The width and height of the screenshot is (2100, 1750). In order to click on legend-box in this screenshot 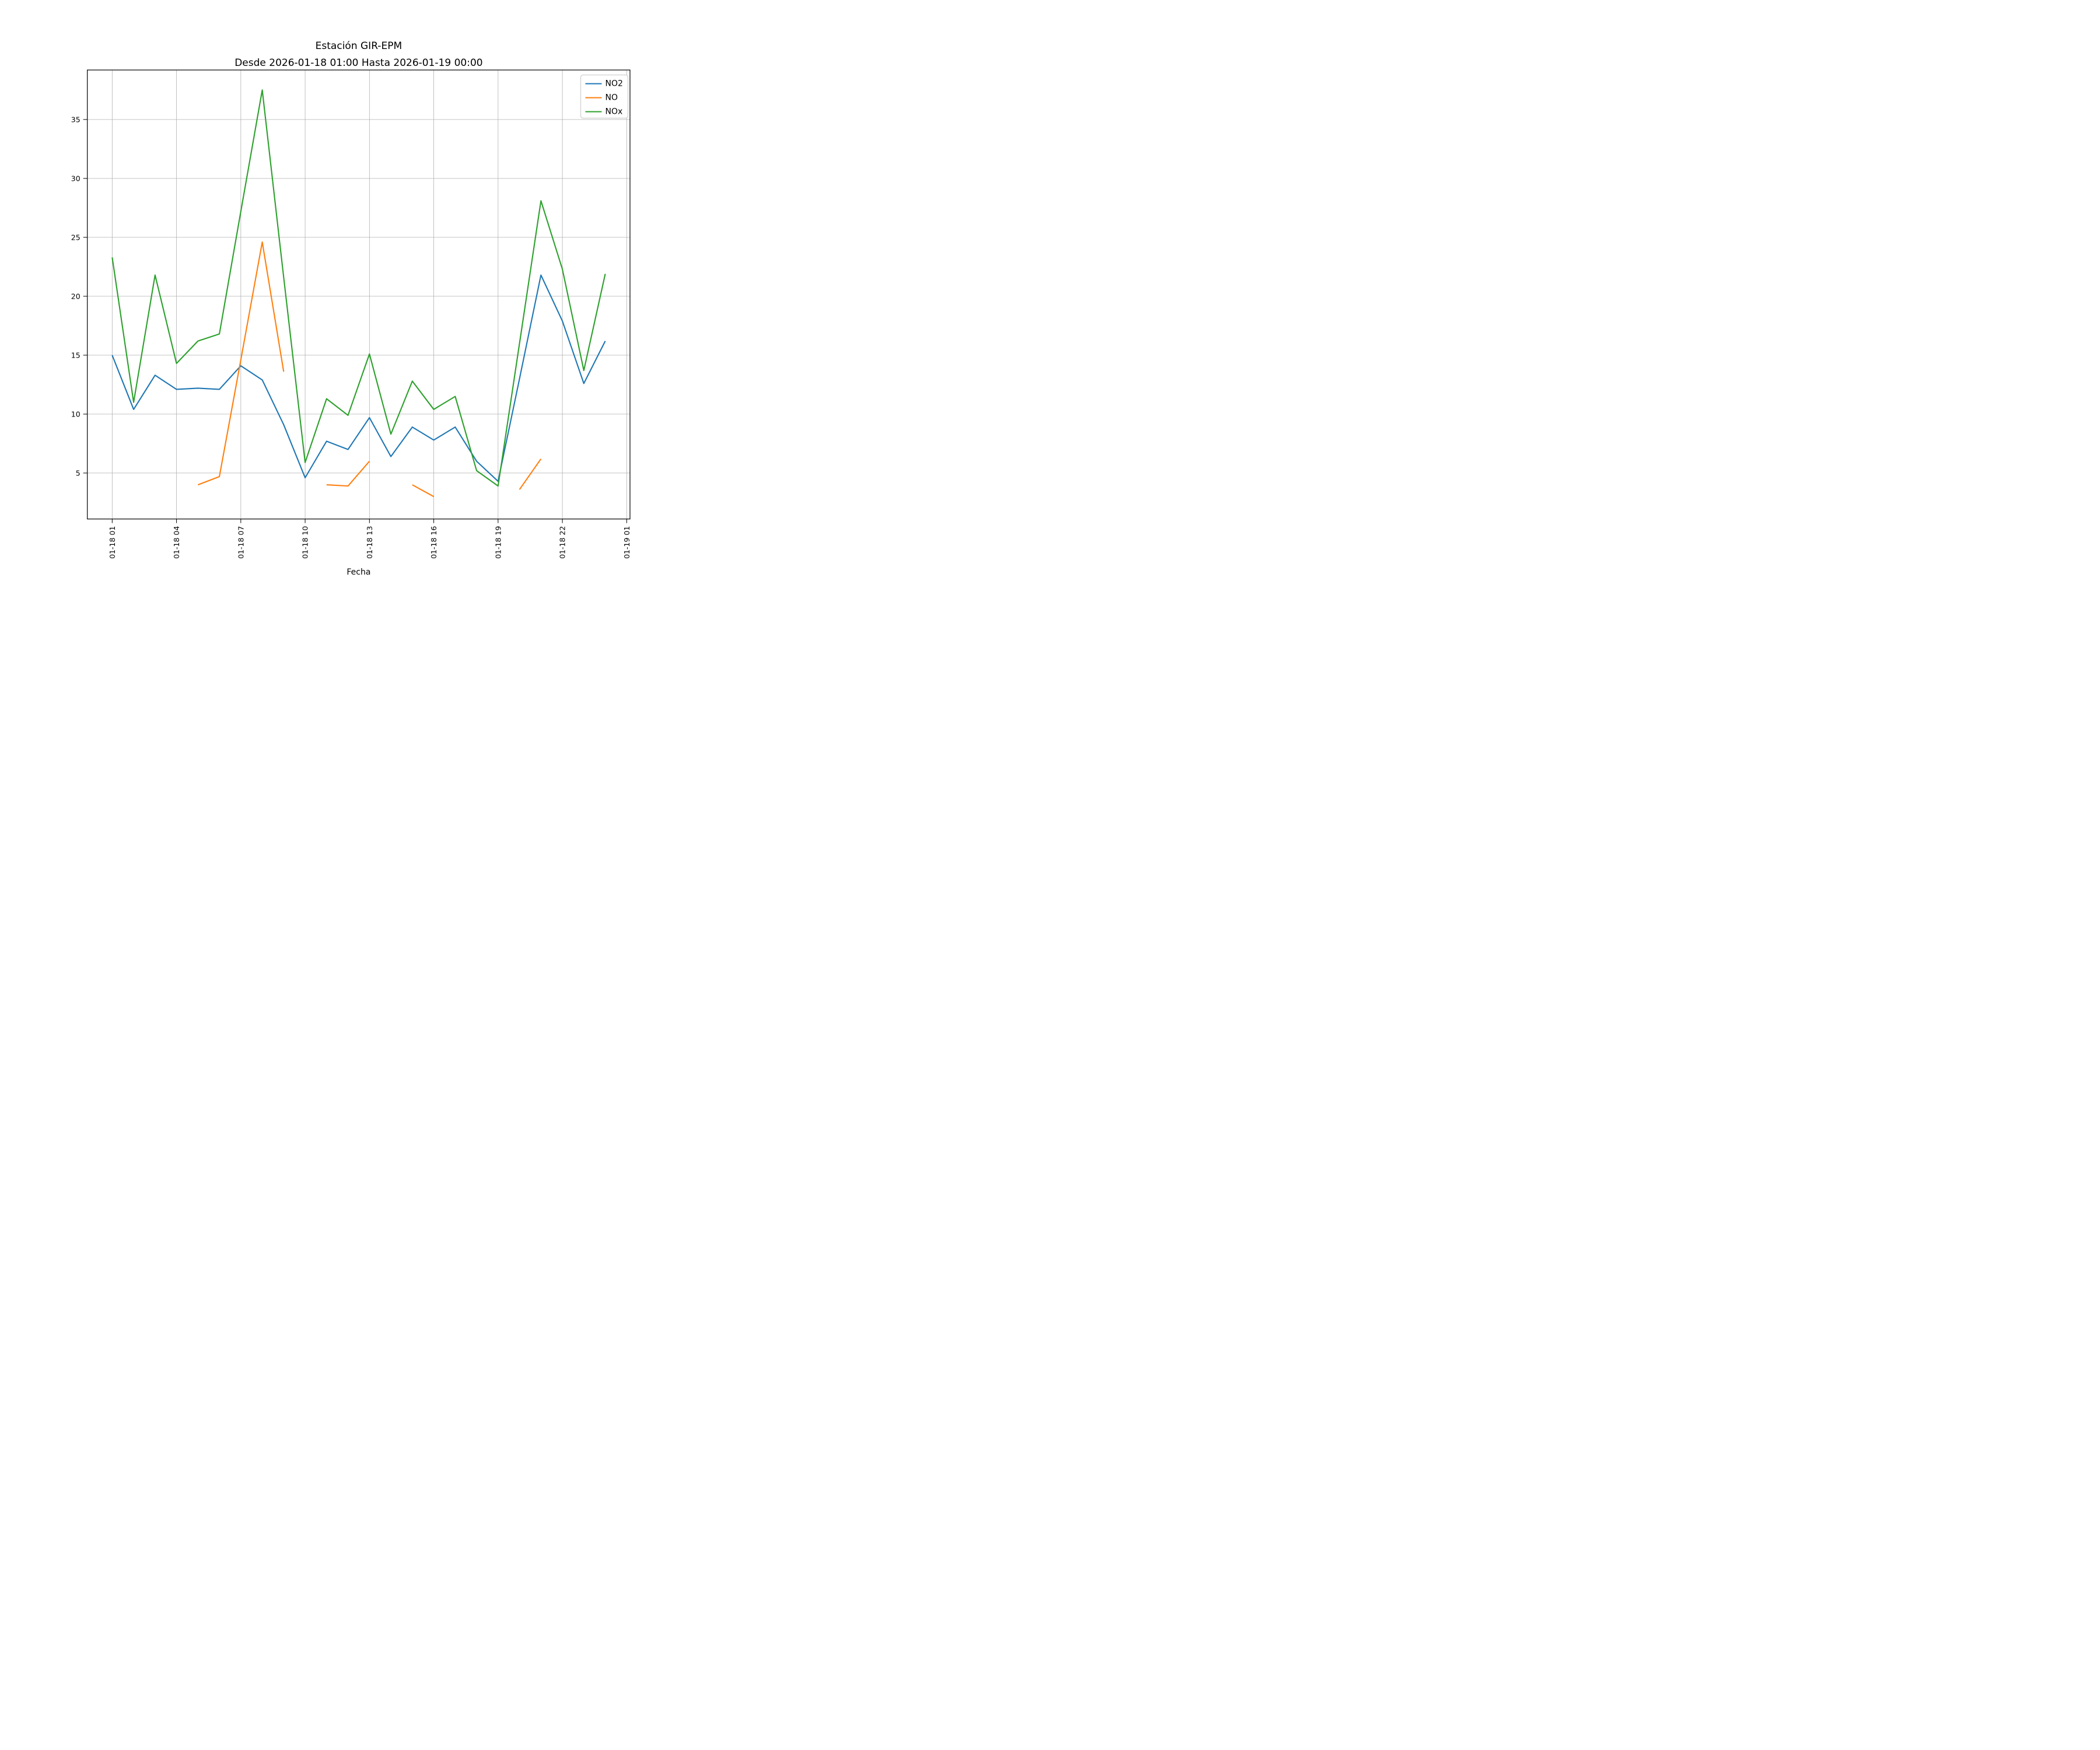, I will do `click(604, 96)`.